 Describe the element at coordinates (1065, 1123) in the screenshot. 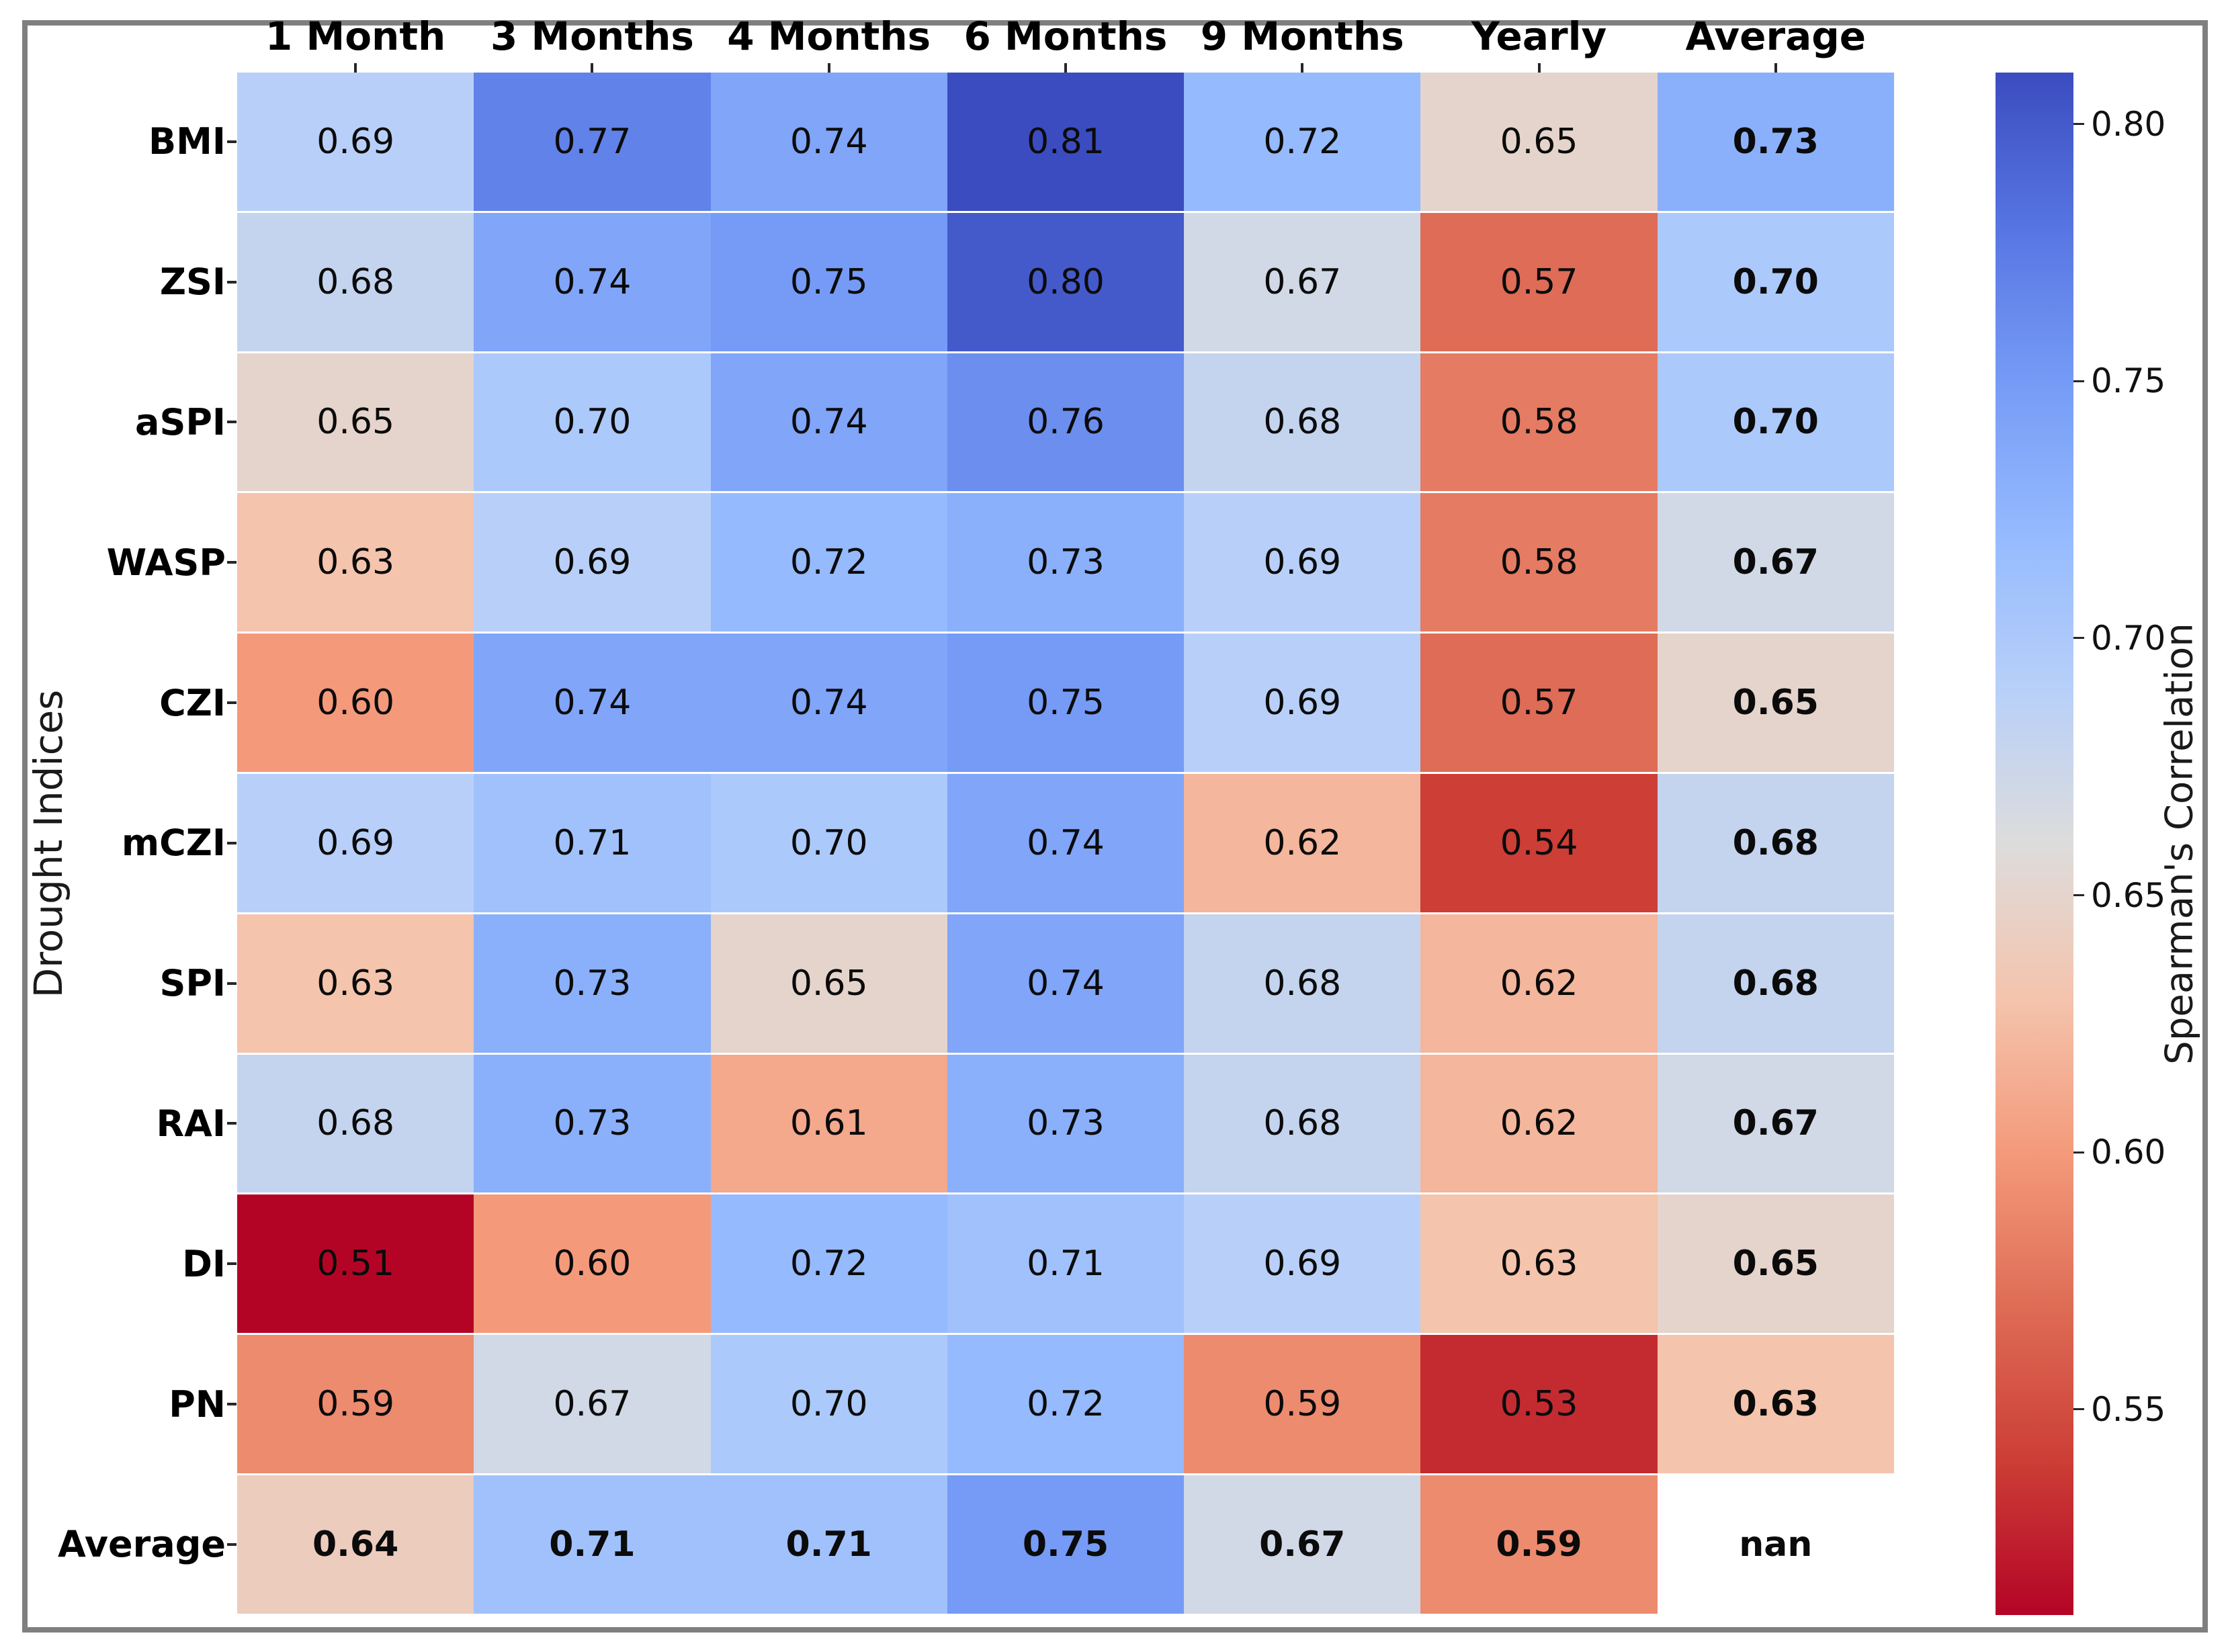

I see `heatmap-row: 0.68 0.73 0.61 0.73 0.68 0.62 0.67` at that location.